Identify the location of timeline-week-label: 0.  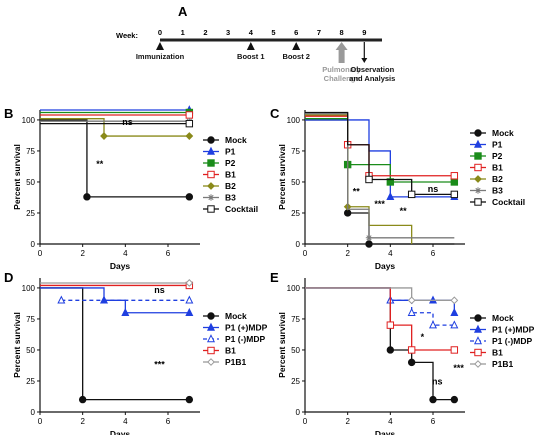
(160, 32).